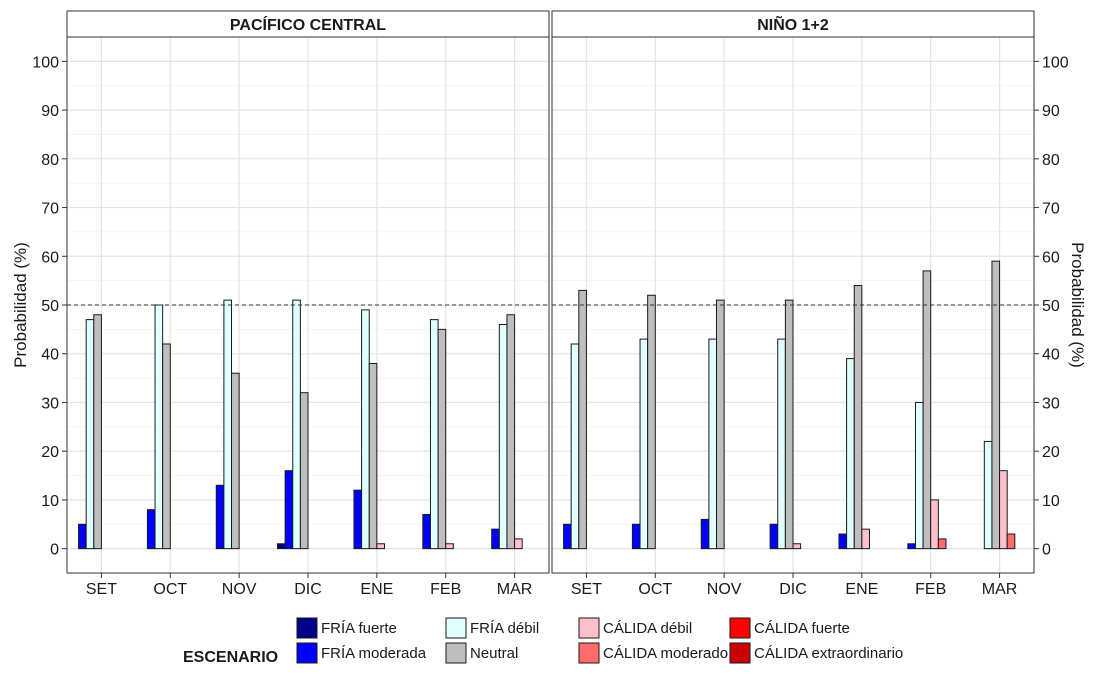 The height and width of the screenshot is (675, 1097). Describe the element at coordinates (50, 111) in the screenshot. I see `y-tick-label: 90` at that location.